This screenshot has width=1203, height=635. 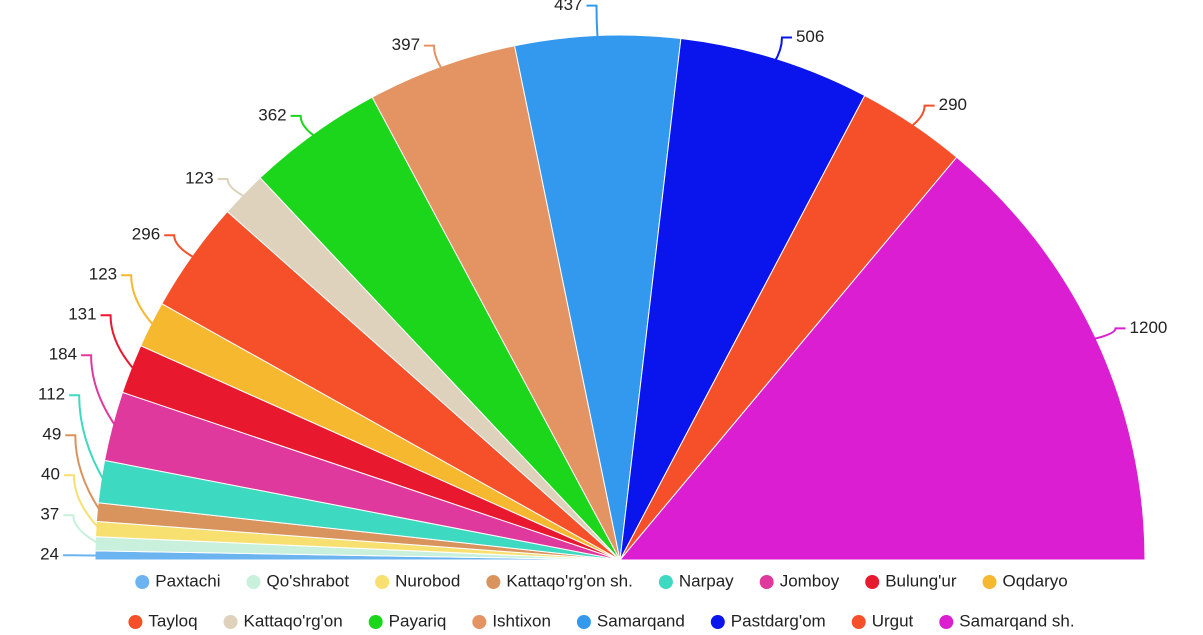 What do you see at coordinates (1035, 580) in the screenshot?
I see `legend-label: Oqdaryo` at bounding box center [1035, 580].